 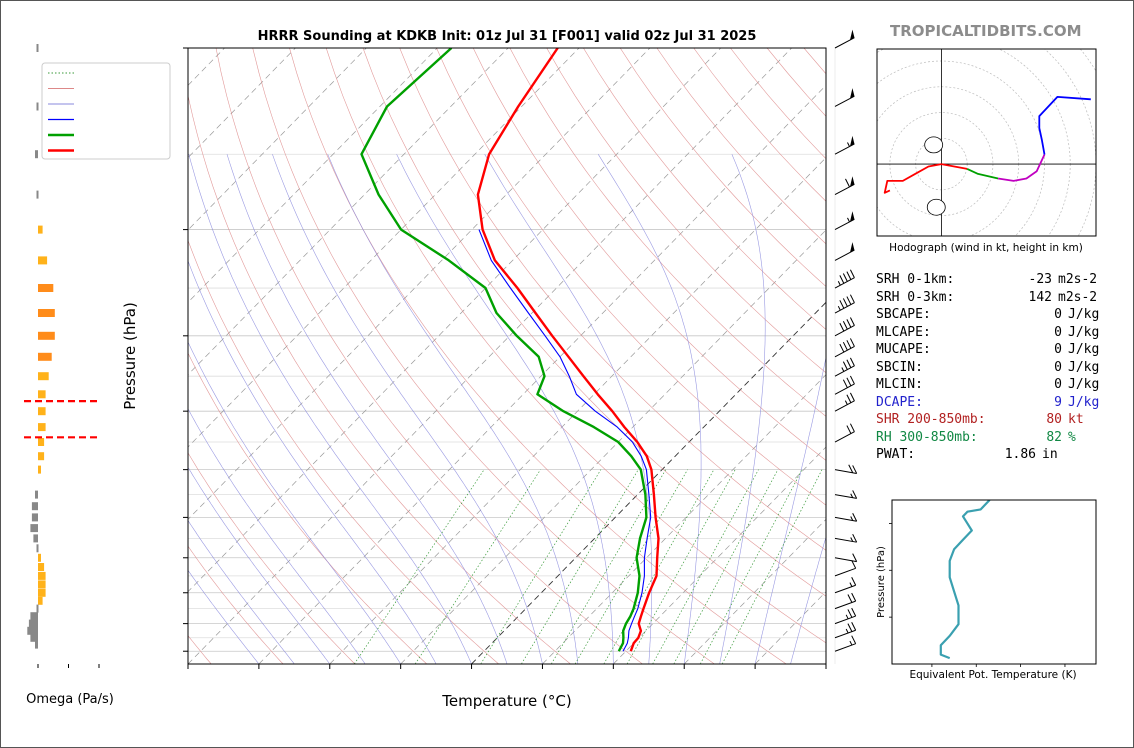 What do you see at coordinates (986, 142) in the screenshot?
I see `hodograph-panel` at bounding box center [986, 142].